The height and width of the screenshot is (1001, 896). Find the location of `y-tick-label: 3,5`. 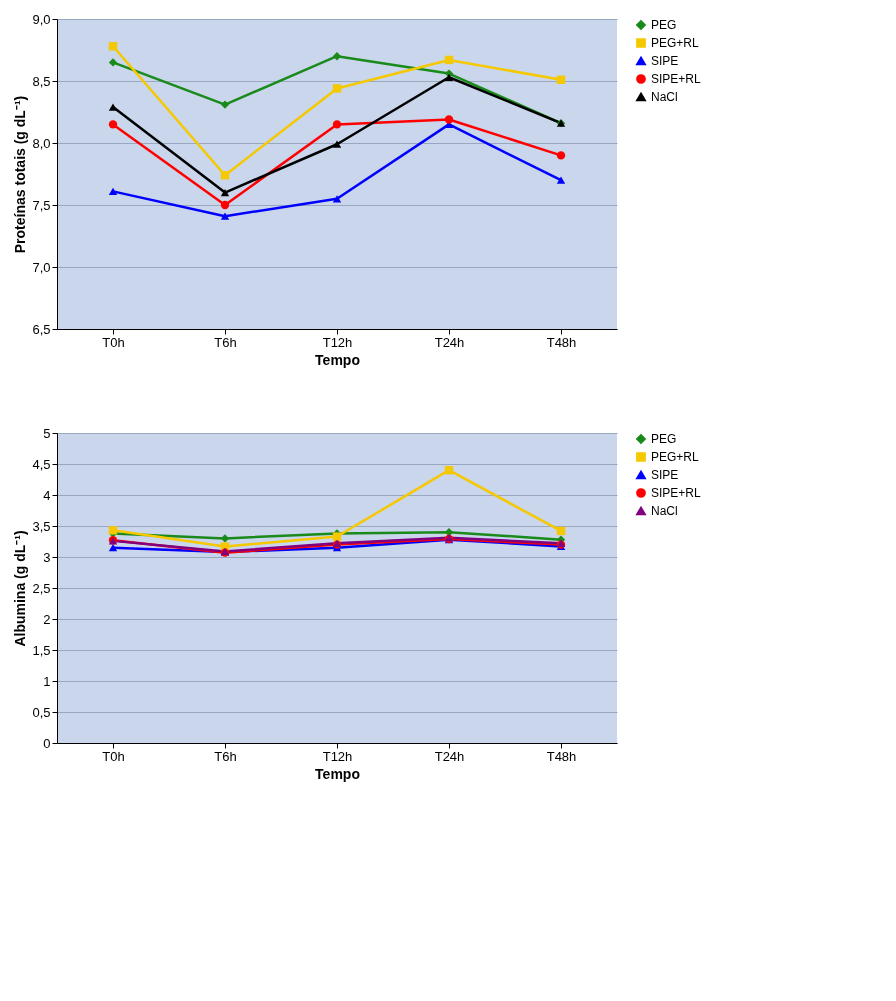

y-tick-label: 3,5 is located at coordinates (41, 526).